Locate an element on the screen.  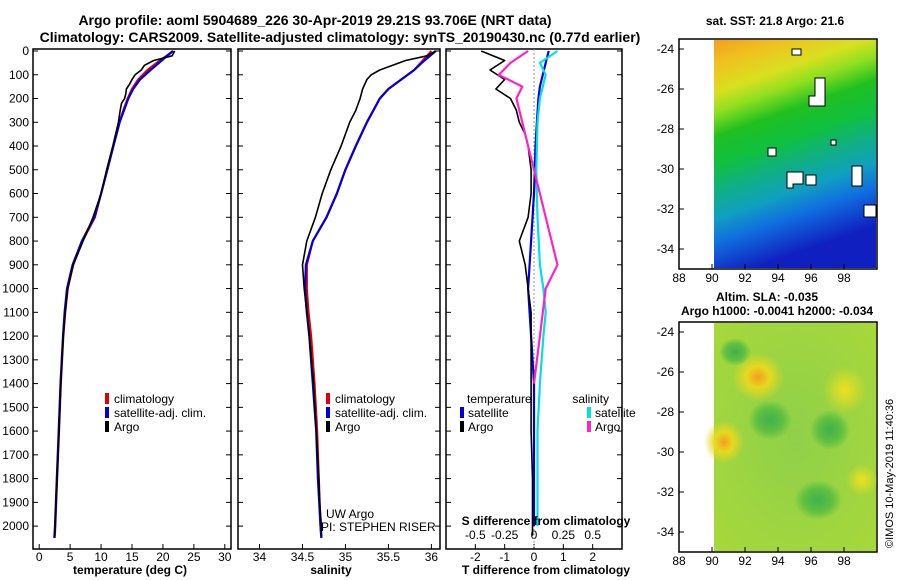
x-tick-label: 35 is located at coordinates (346, 557).